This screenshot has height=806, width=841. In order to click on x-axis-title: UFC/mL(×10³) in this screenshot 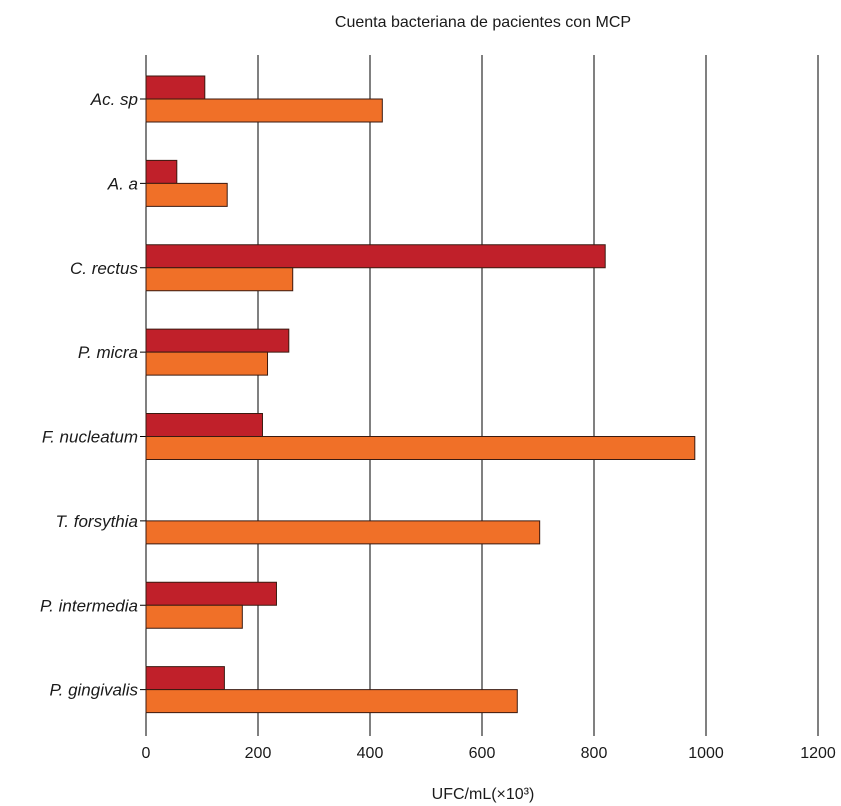, I will do `click(483, 794)`.